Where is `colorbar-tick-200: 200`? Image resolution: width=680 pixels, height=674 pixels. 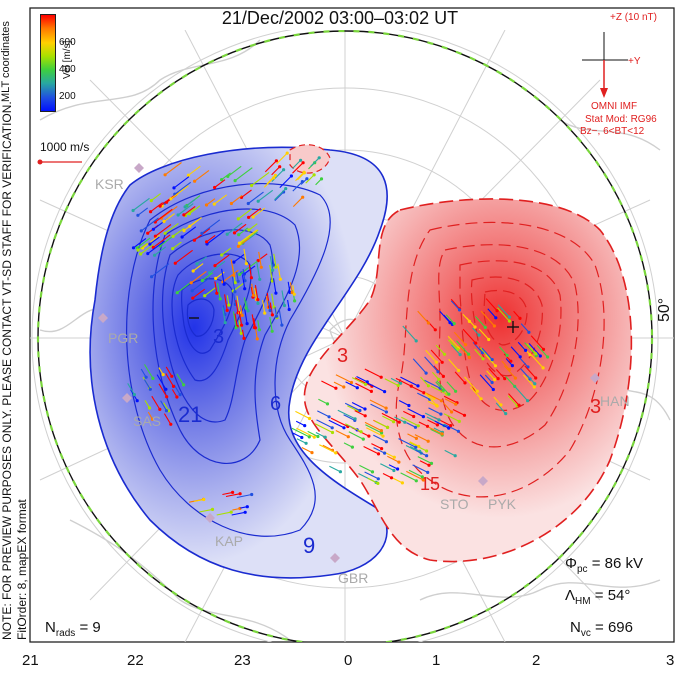
colorbar-tick-200: 200 is located at coordinates (67, 96).